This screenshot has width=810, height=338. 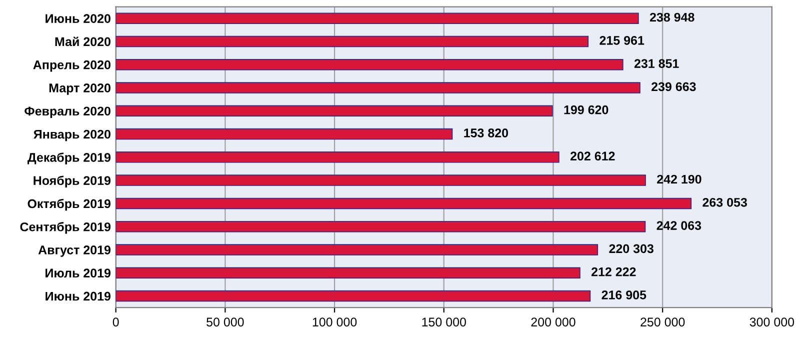 I want to click on y-tick-label: Январь 2020, so click(x=72, y=136).